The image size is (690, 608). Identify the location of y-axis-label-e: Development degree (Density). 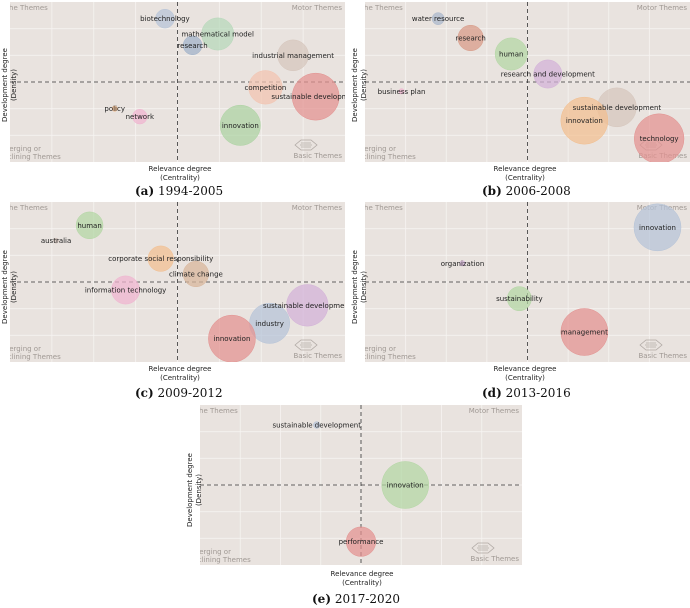
(194, 490).